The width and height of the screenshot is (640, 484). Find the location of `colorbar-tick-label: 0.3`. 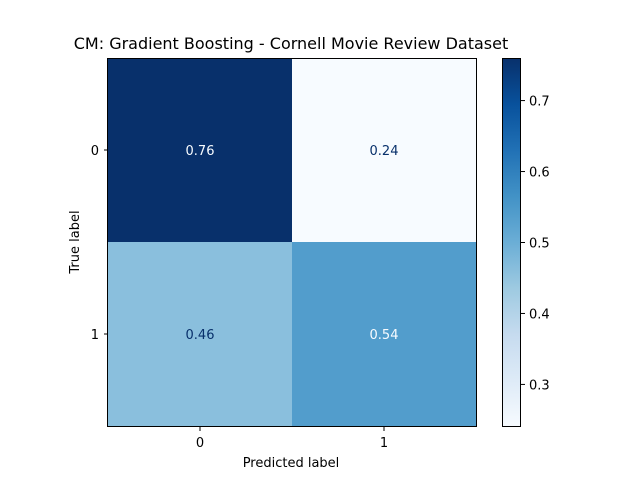

colorbar-tick-label: 0.3 is located at coordinates (539, 385).